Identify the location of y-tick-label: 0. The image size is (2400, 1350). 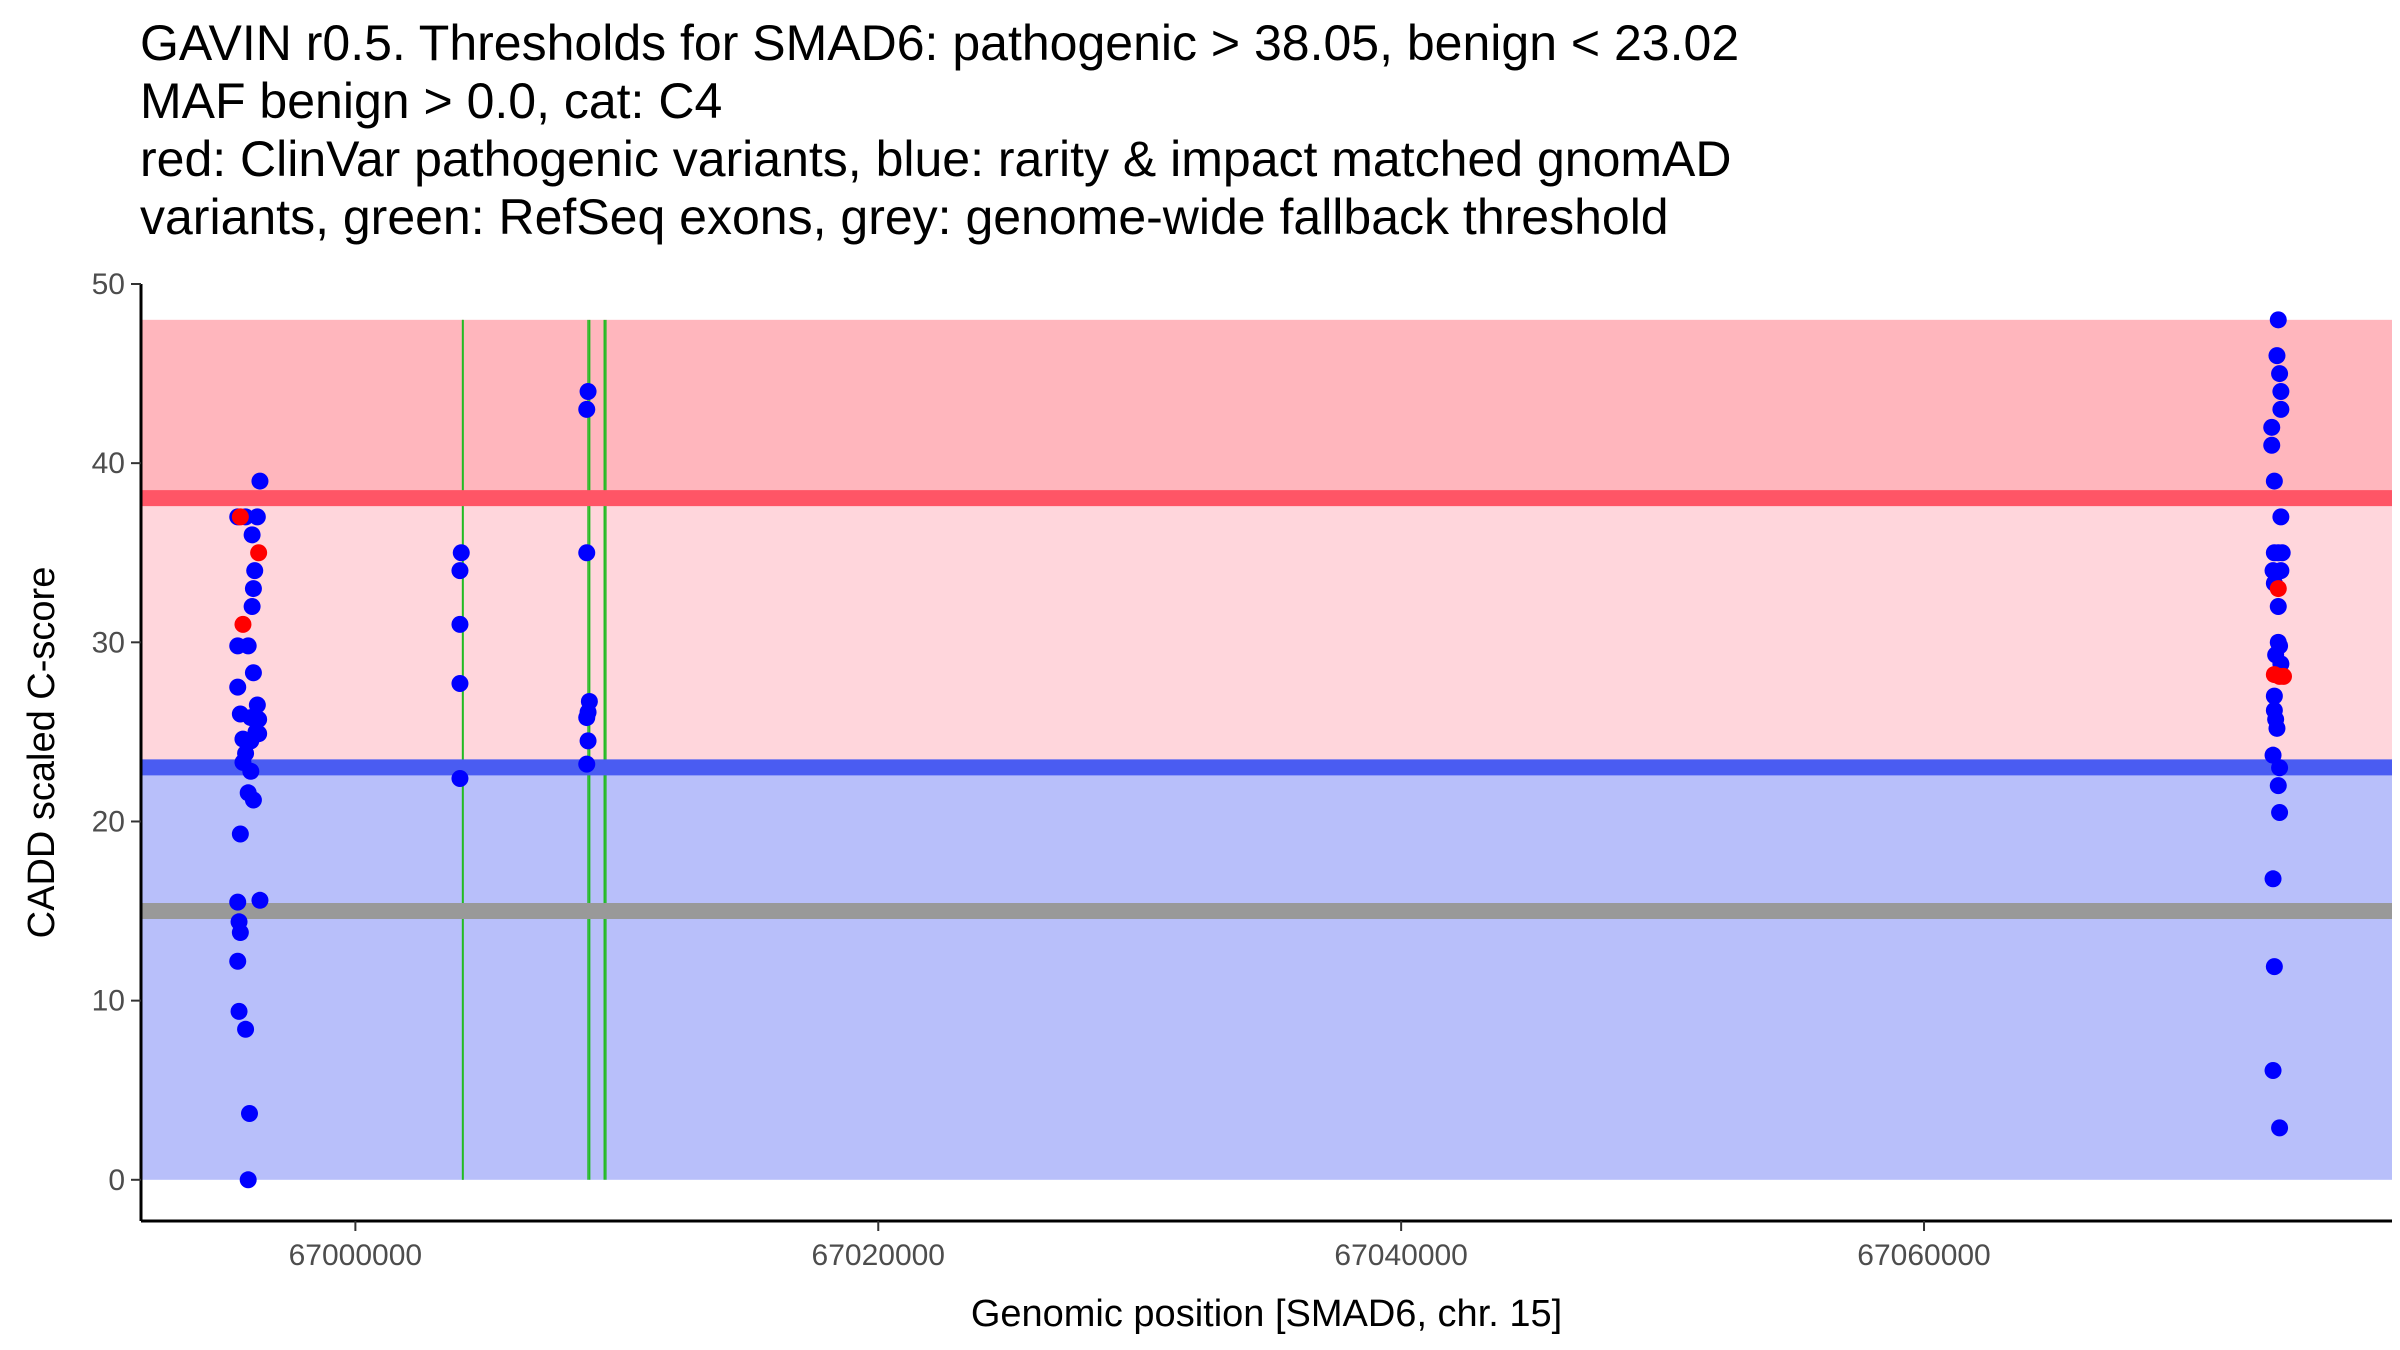
(116, 1180).